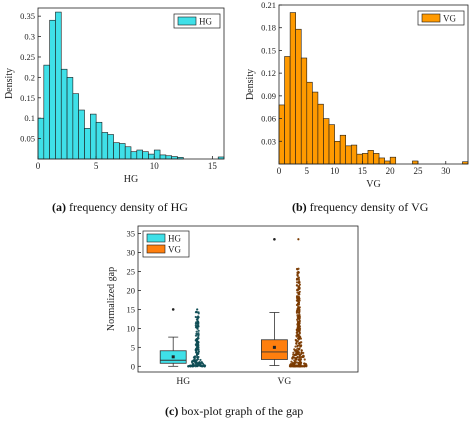 This screenshot has width=474, height=421. I want to click on y-tick-label: 0.09, so click(268, 96).